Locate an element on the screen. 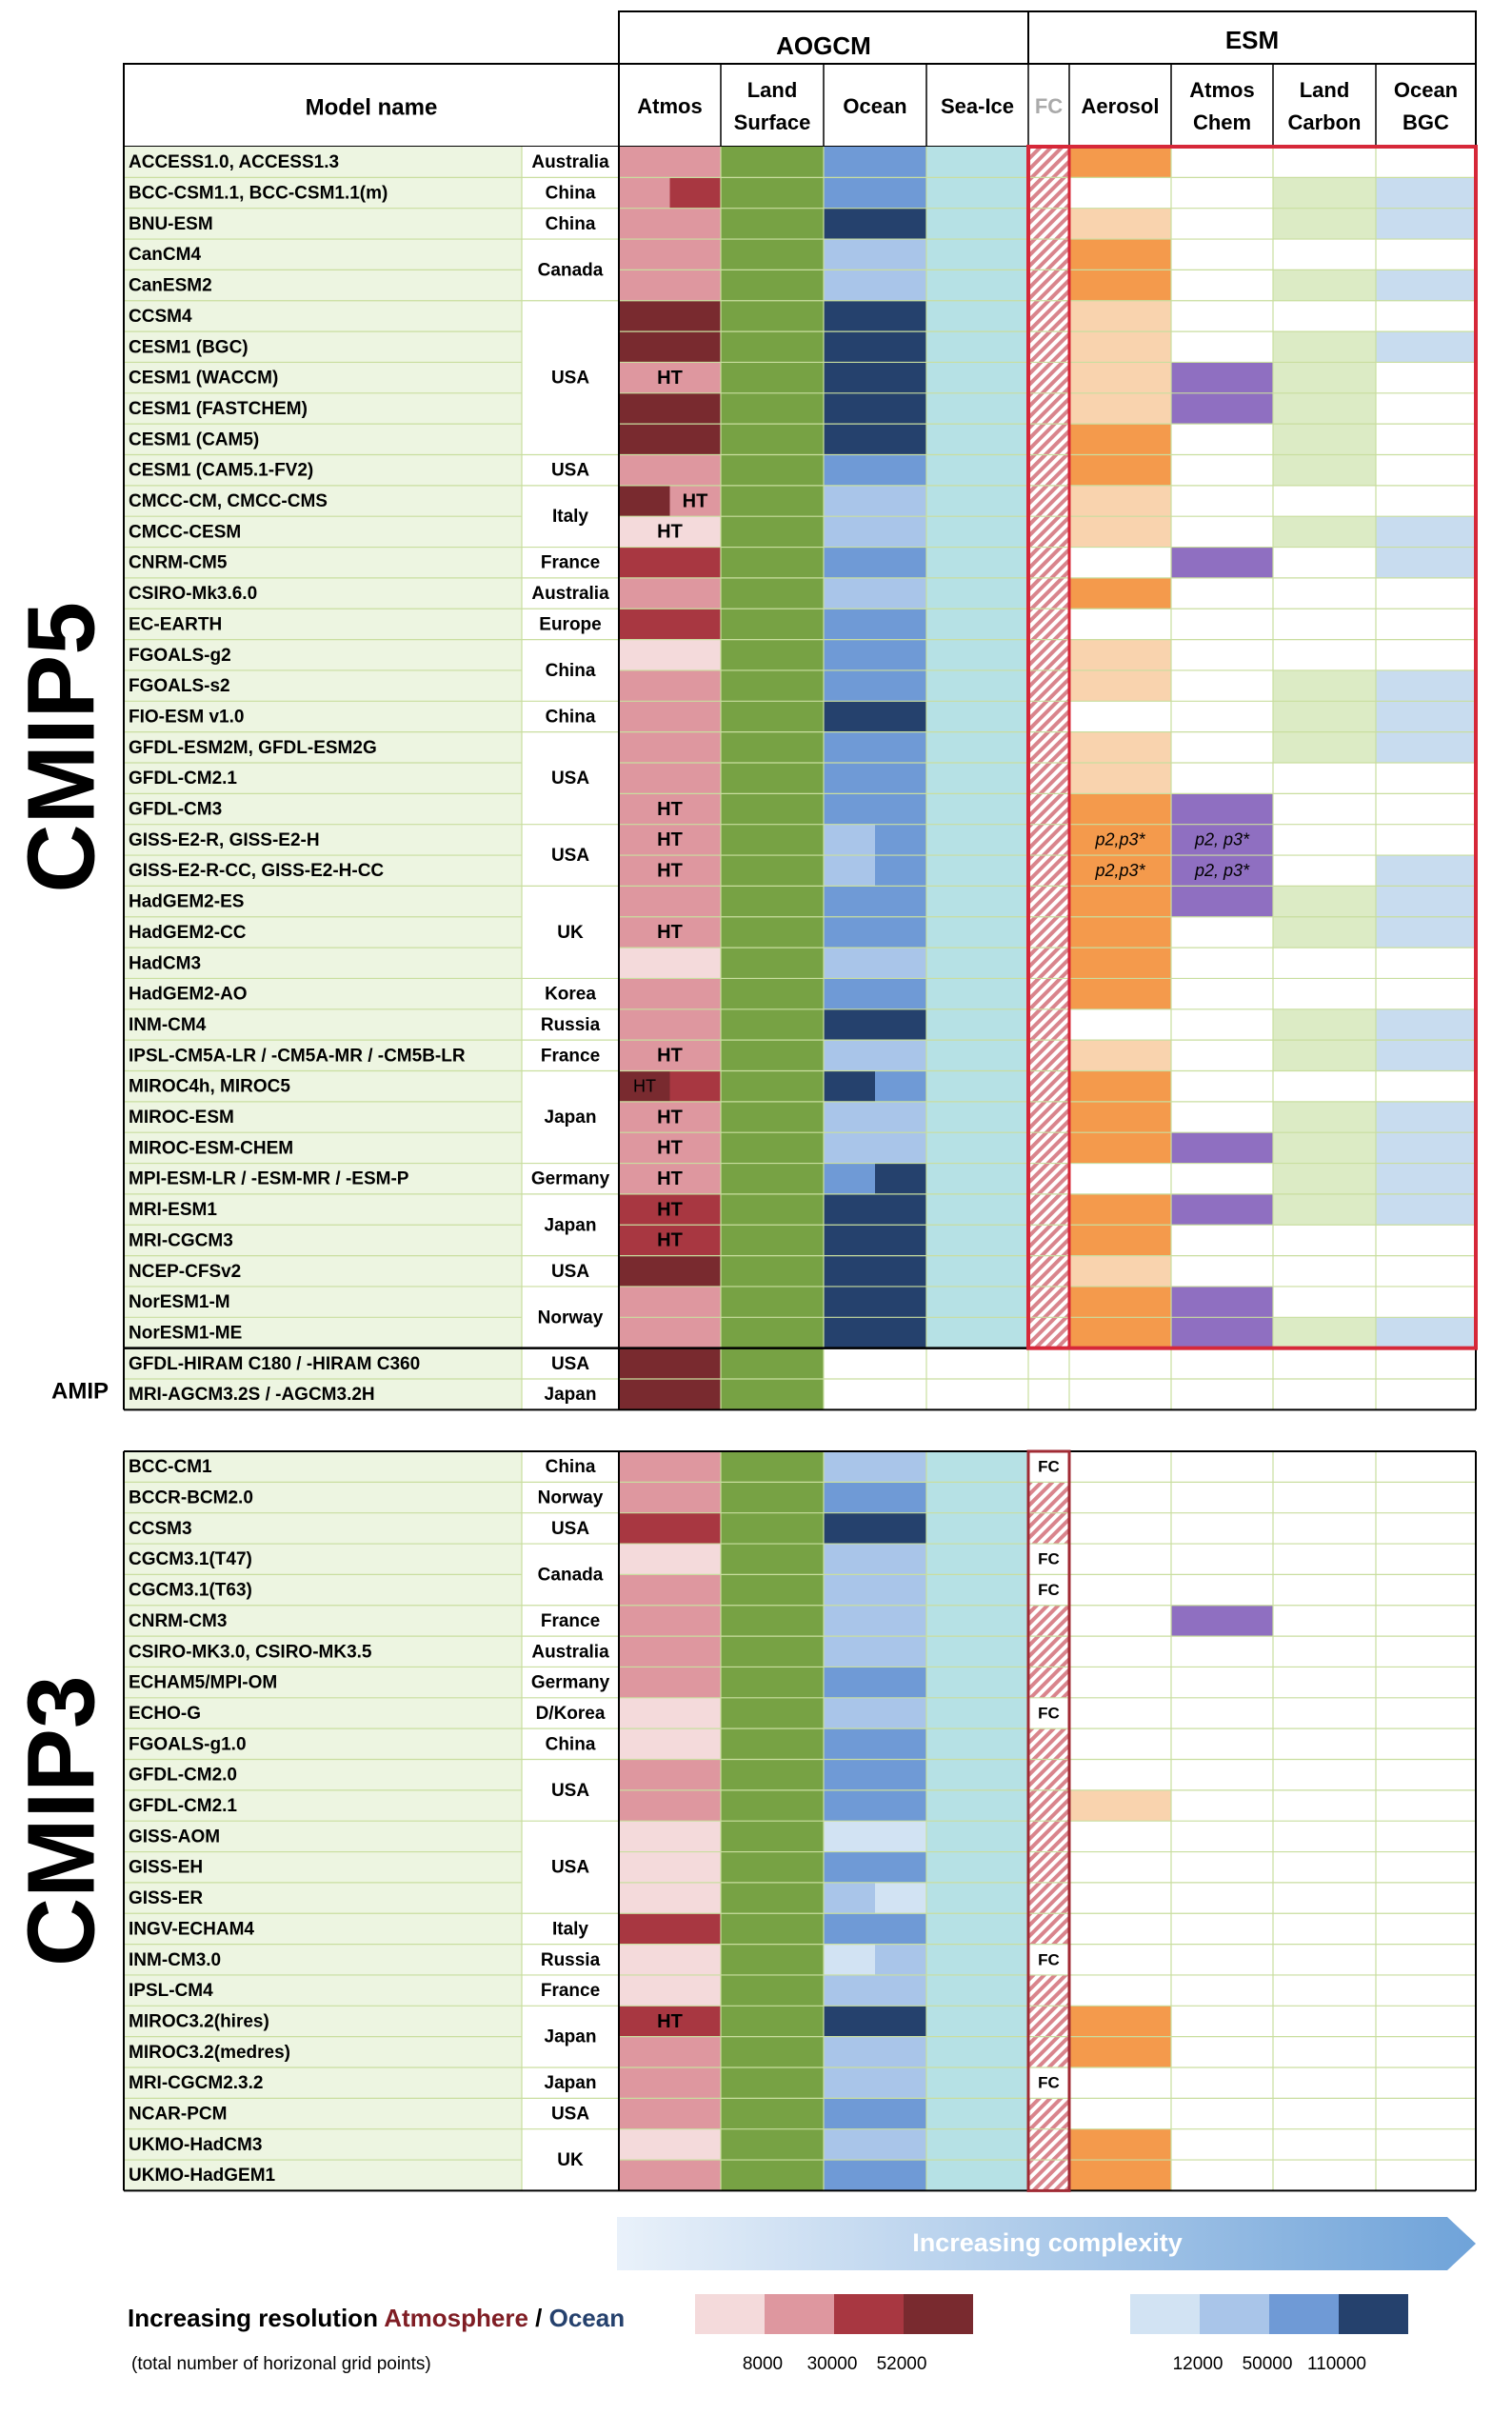  model-name: MIROC-ESM-CHEM is located at coordinates (211, 1148).